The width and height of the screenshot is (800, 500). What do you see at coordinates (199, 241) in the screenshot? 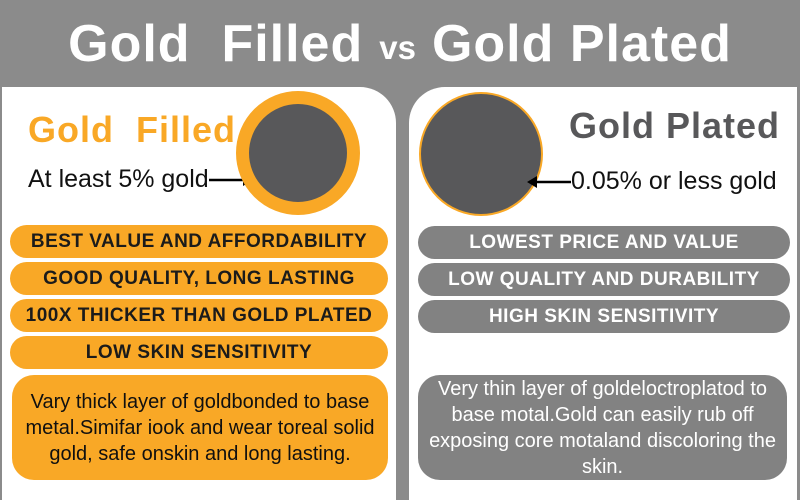
I see `feature-pill: BEST VALUE AND AFFORDABILITY` at bounding box center [199, 241].